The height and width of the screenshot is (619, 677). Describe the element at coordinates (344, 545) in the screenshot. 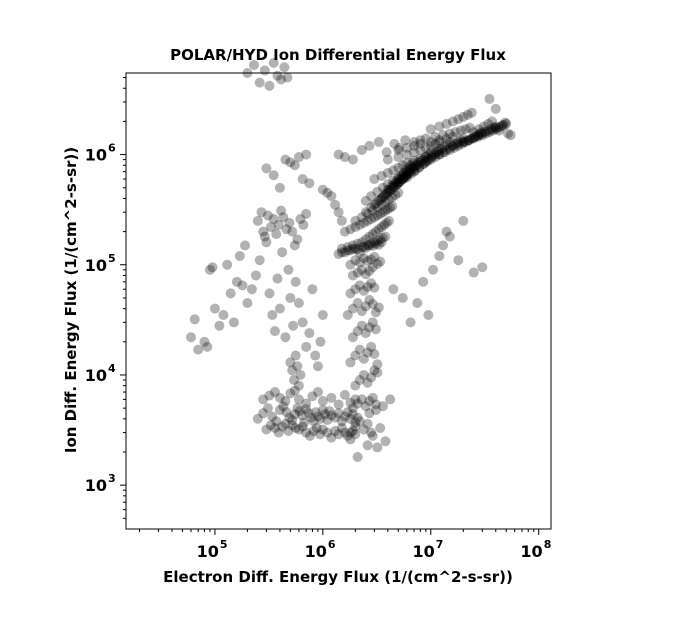

I see `x-axis-ticks: 10 5 10 6 10 7 10 8` at that location.